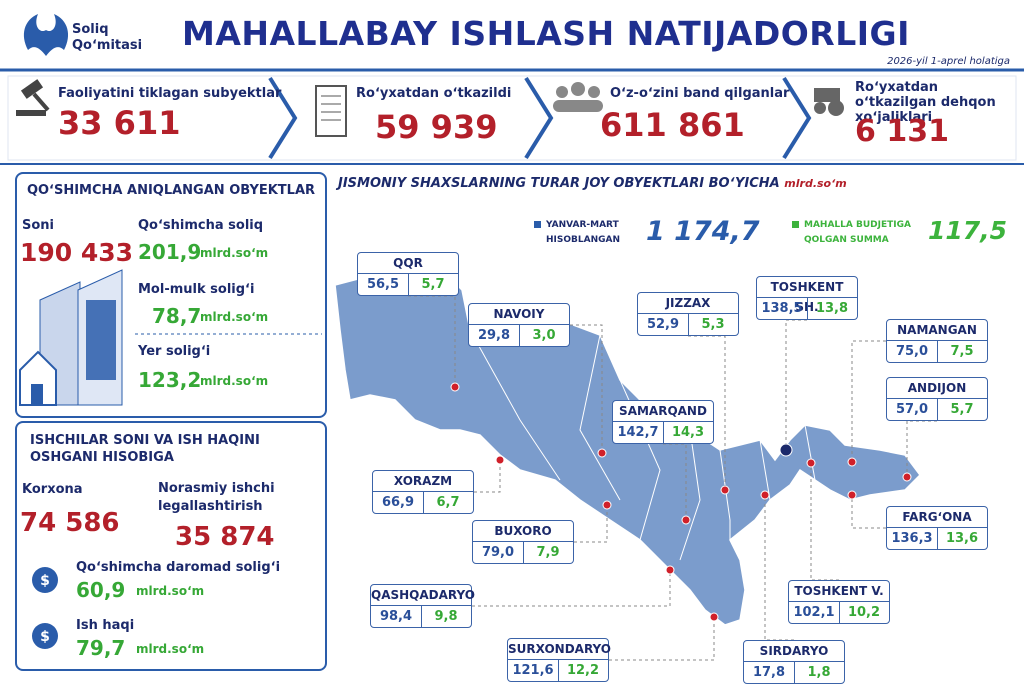 The height and width of the screenshot is (700, 1024). I want to click on region-box: QQR 56,5 5,7, so click(408, 274).